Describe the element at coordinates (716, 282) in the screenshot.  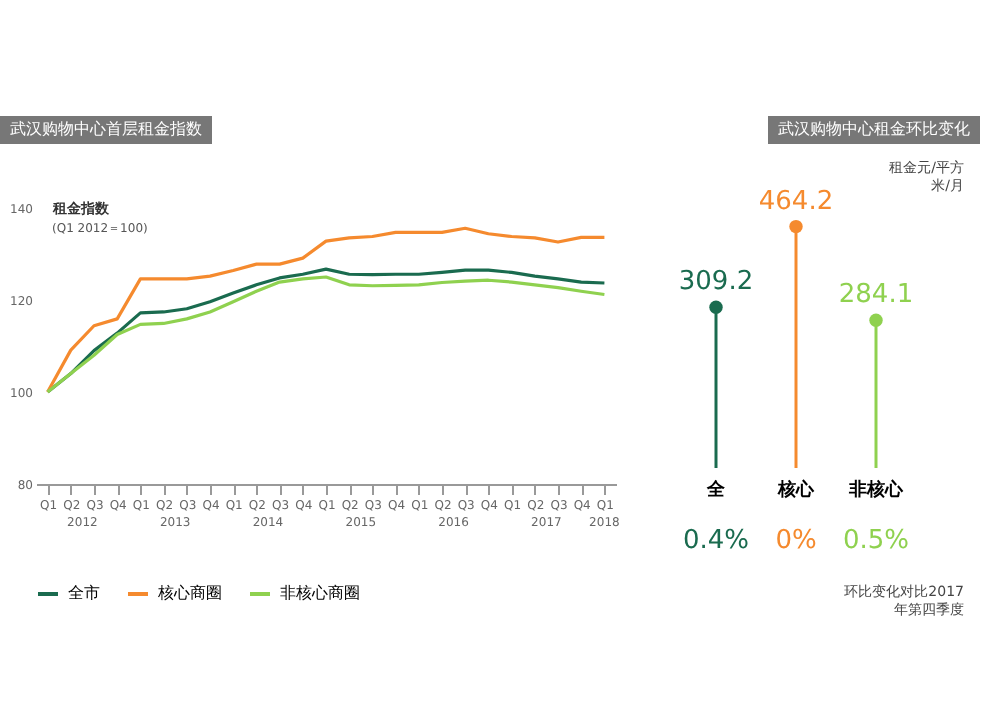
I see `data-label: 309.2` at that location.